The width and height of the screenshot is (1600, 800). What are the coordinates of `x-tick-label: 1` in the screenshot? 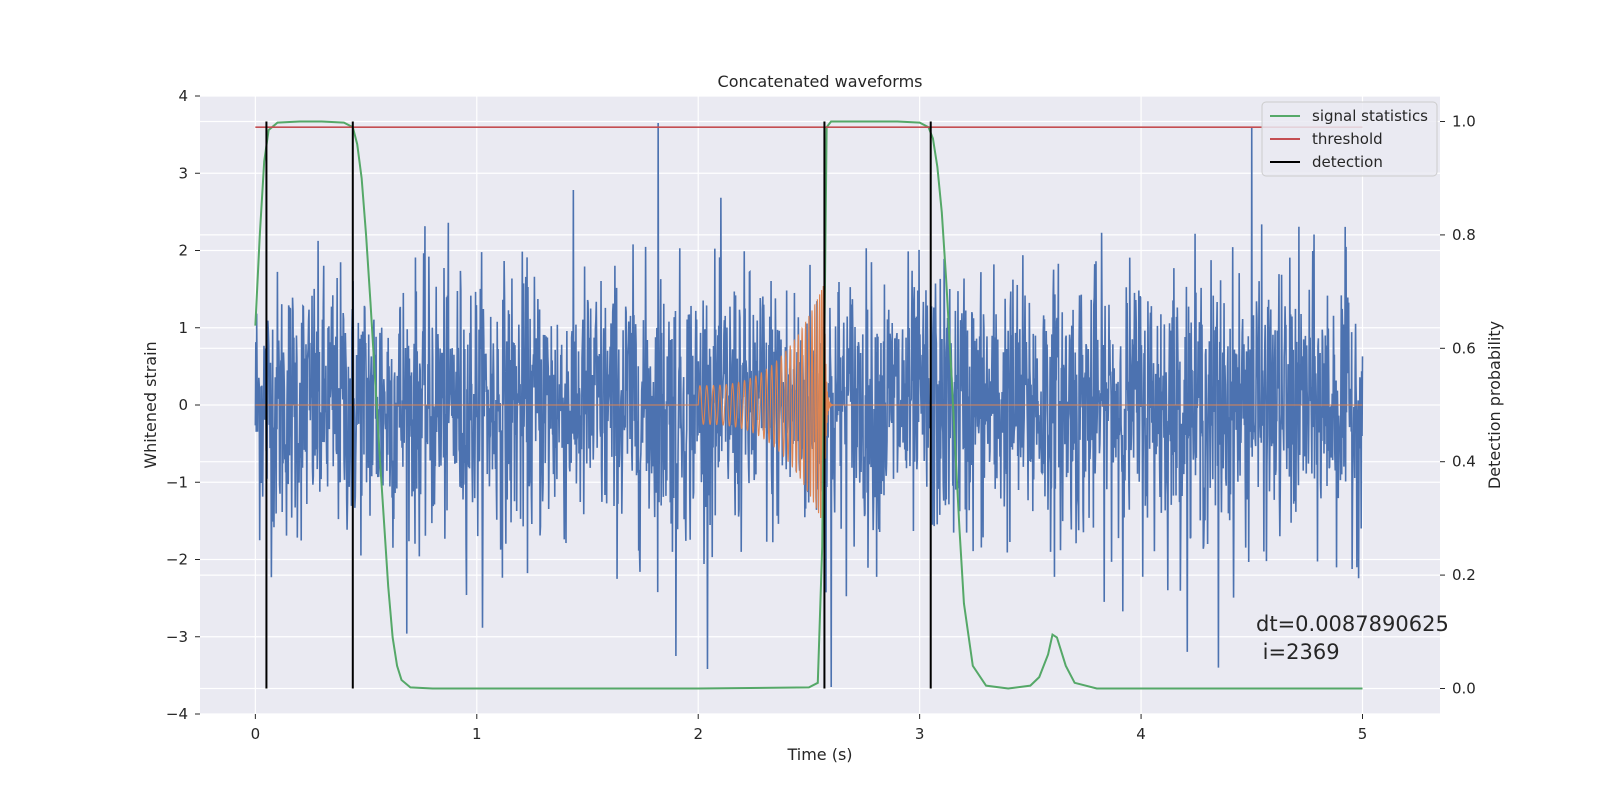 It's located at (477, 734).